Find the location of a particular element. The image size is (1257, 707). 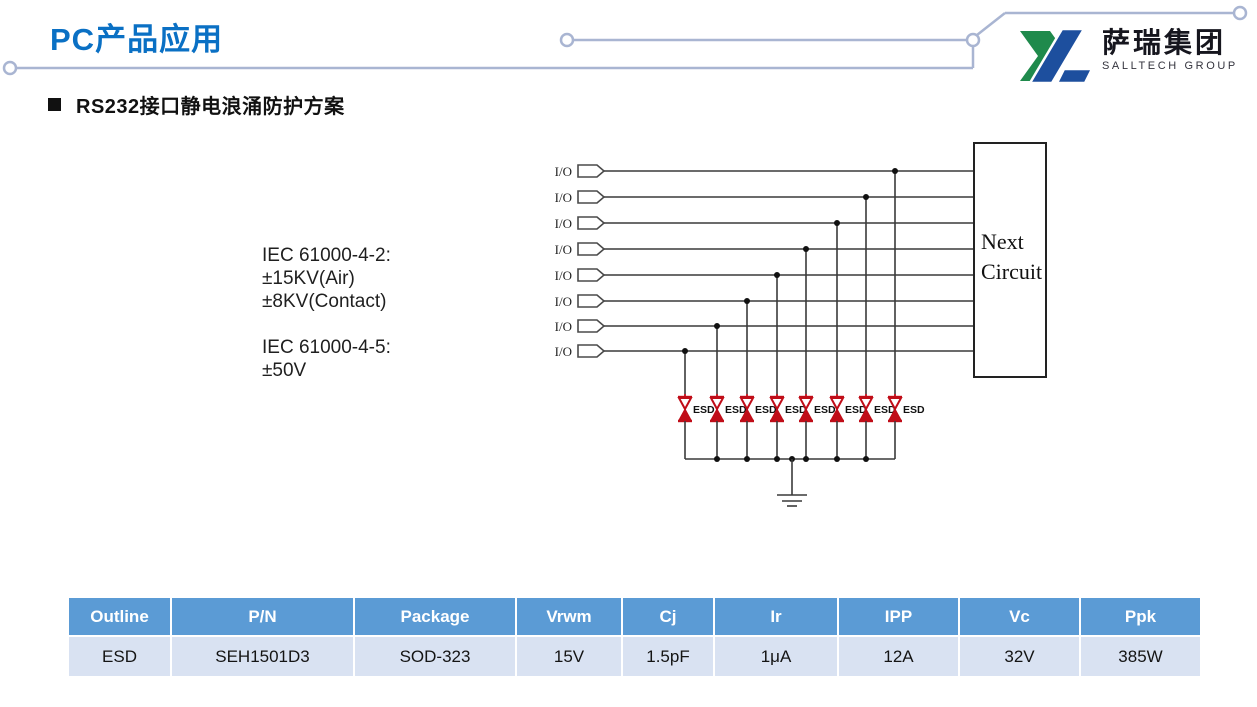

logo-mark-blue-slash is located at coordinates (1057, 56).